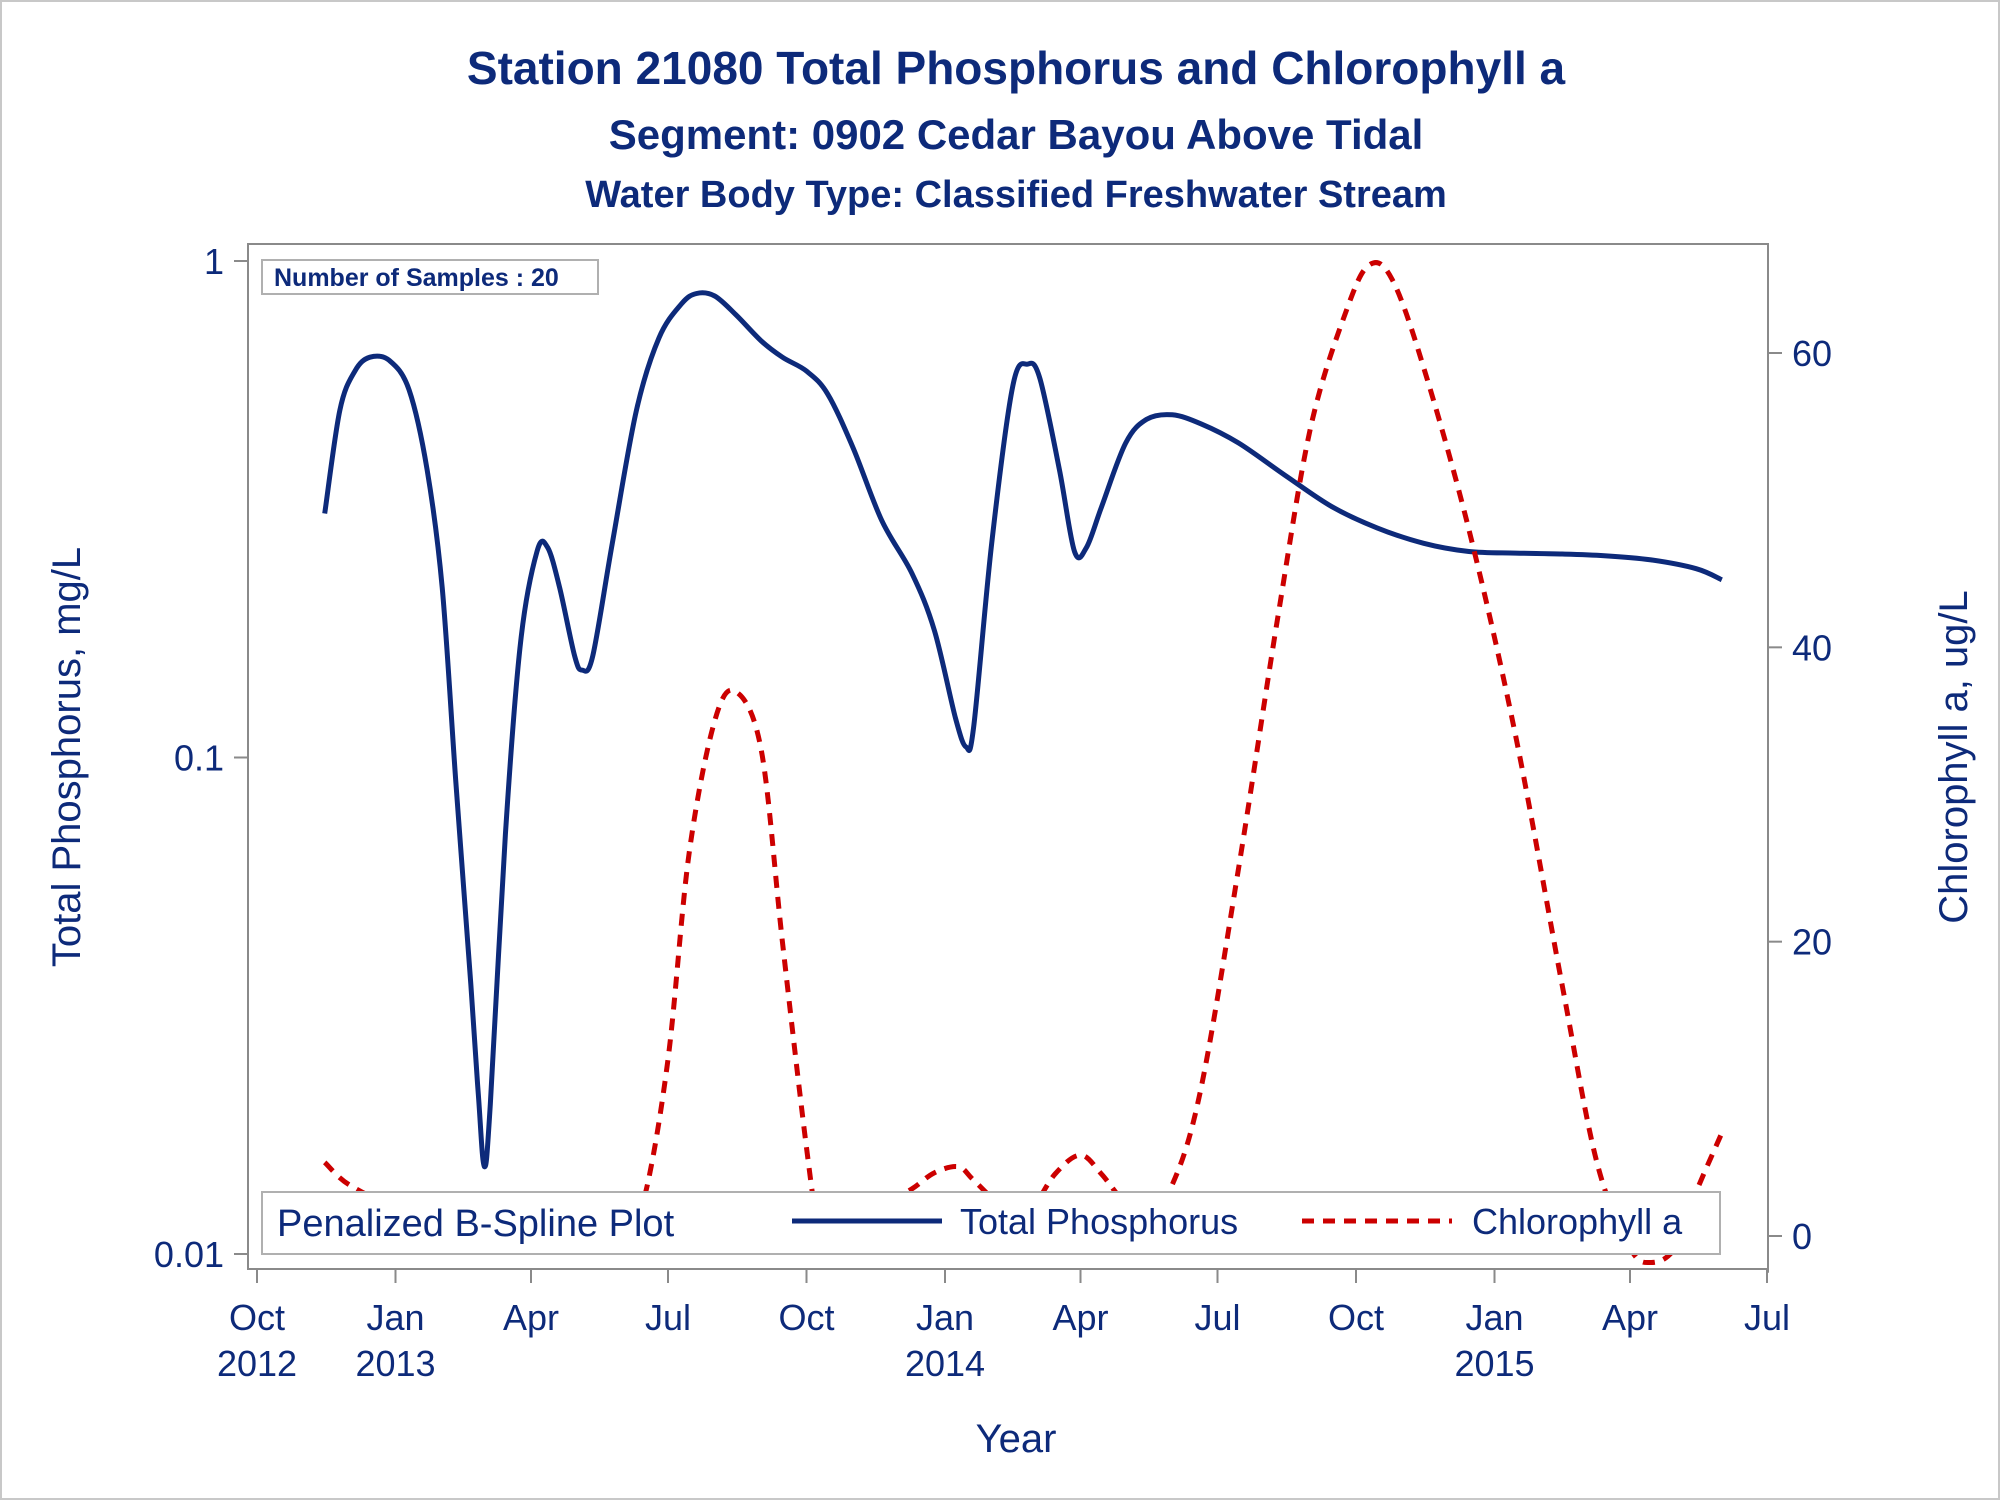 The width and height of the screenshot is (2000, 1503). Describe the element at coordinates (214, 261) in the screenshot. I see `y-left-tick-label: 1` at that location.